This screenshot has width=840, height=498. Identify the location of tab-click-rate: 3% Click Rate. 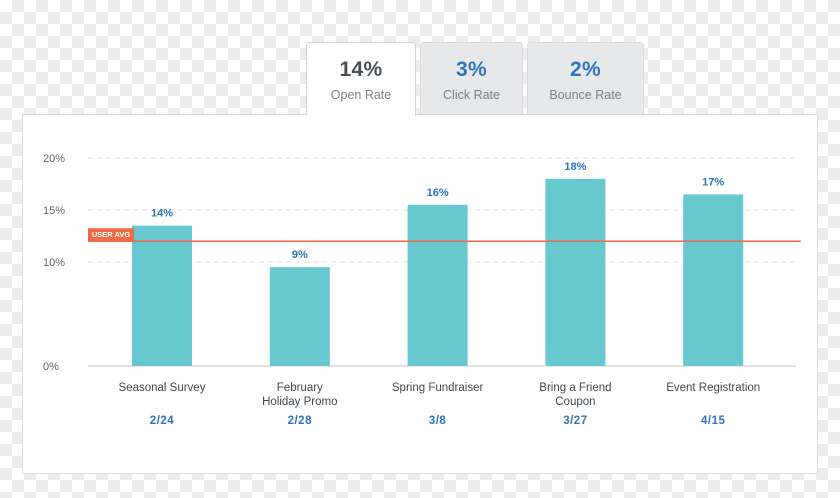
(471, 78).